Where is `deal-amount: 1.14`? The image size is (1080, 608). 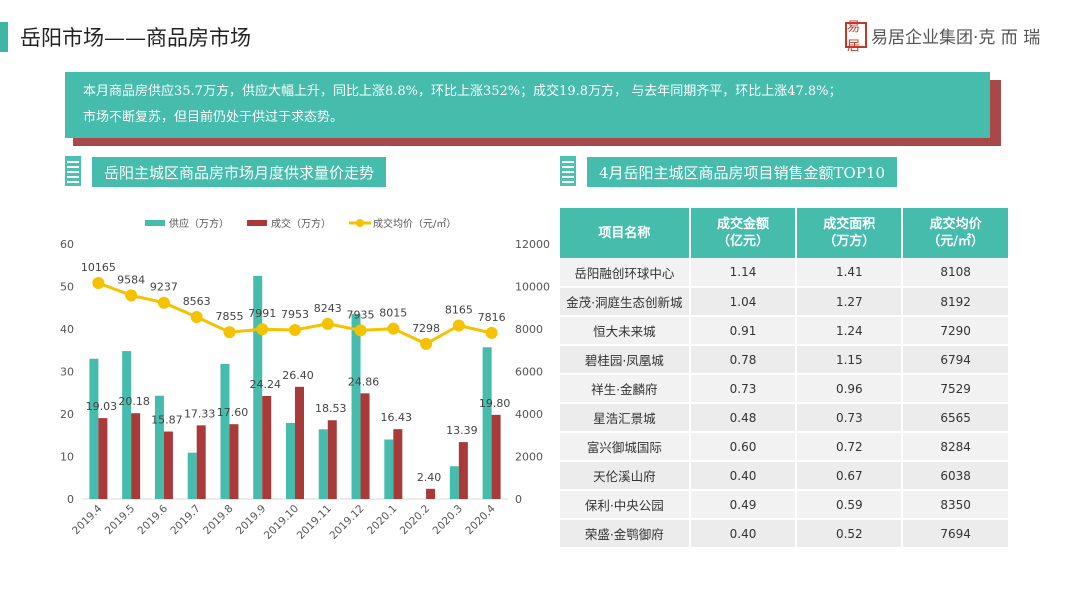
deal-amount: 1.14 is located at coordinates (743, 273).